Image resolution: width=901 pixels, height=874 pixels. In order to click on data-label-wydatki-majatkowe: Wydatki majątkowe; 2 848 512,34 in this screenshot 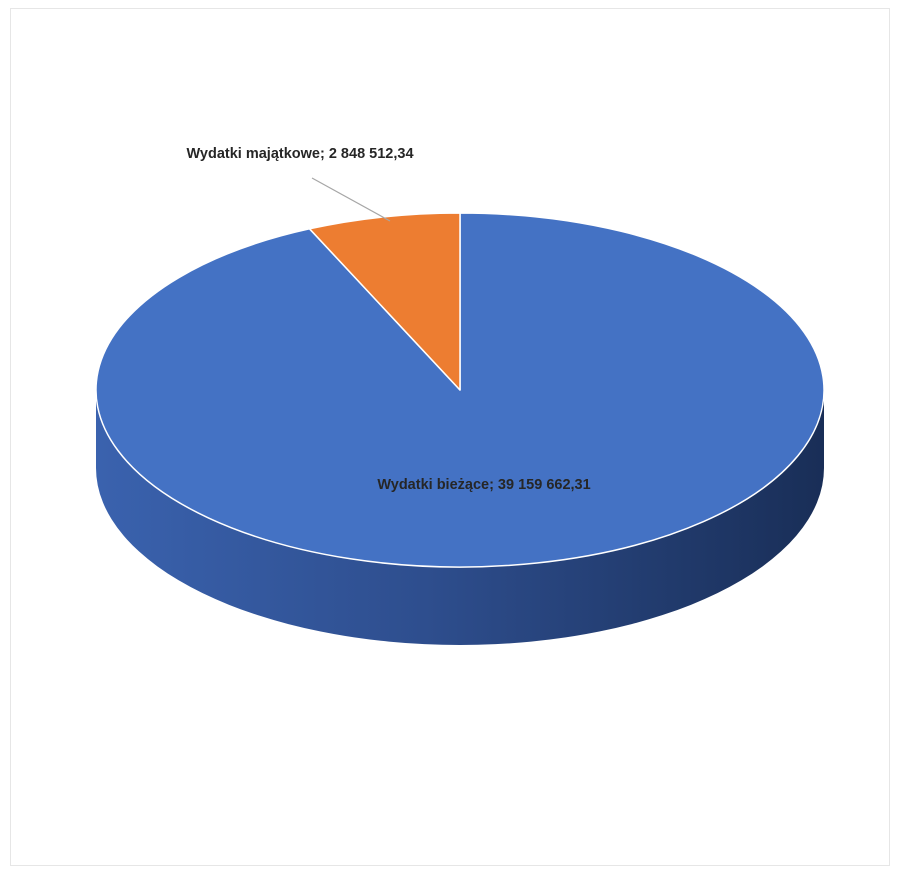, I will do `click(299, 154)`.